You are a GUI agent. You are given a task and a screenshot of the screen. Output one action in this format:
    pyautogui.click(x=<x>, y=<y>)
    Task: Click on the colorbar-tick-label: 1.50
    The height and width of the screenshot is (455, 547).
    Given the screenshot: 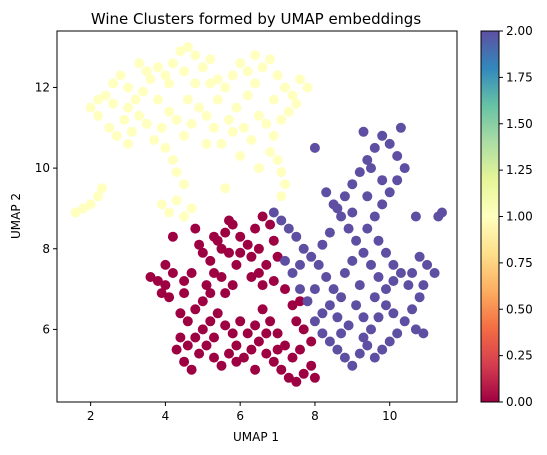 What is the action you would take?
    pyautogui.click(x=519, y=124)
    